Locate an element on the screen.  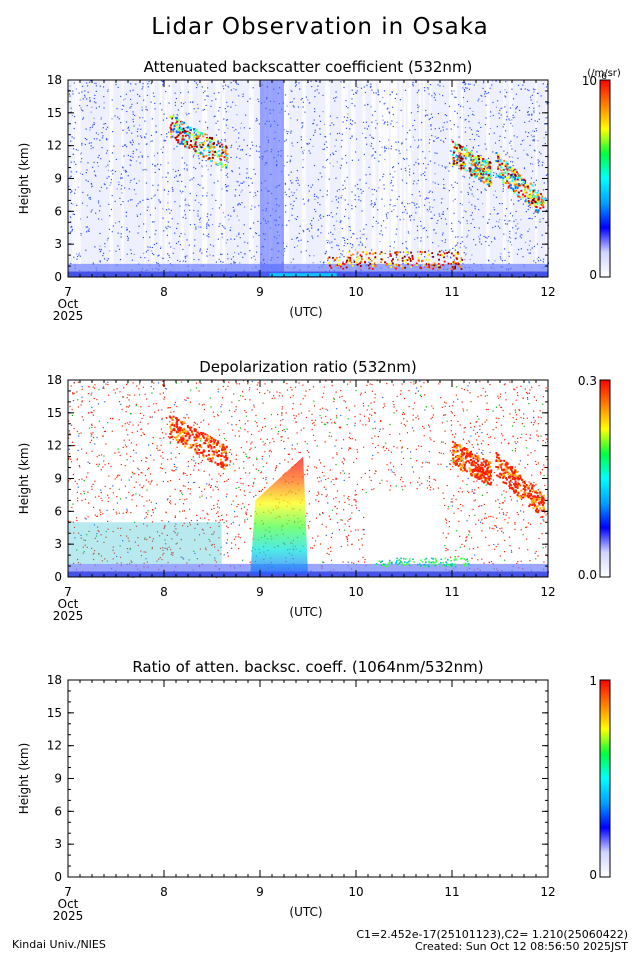
low-cloud-point is located at coordinates (418, 258).